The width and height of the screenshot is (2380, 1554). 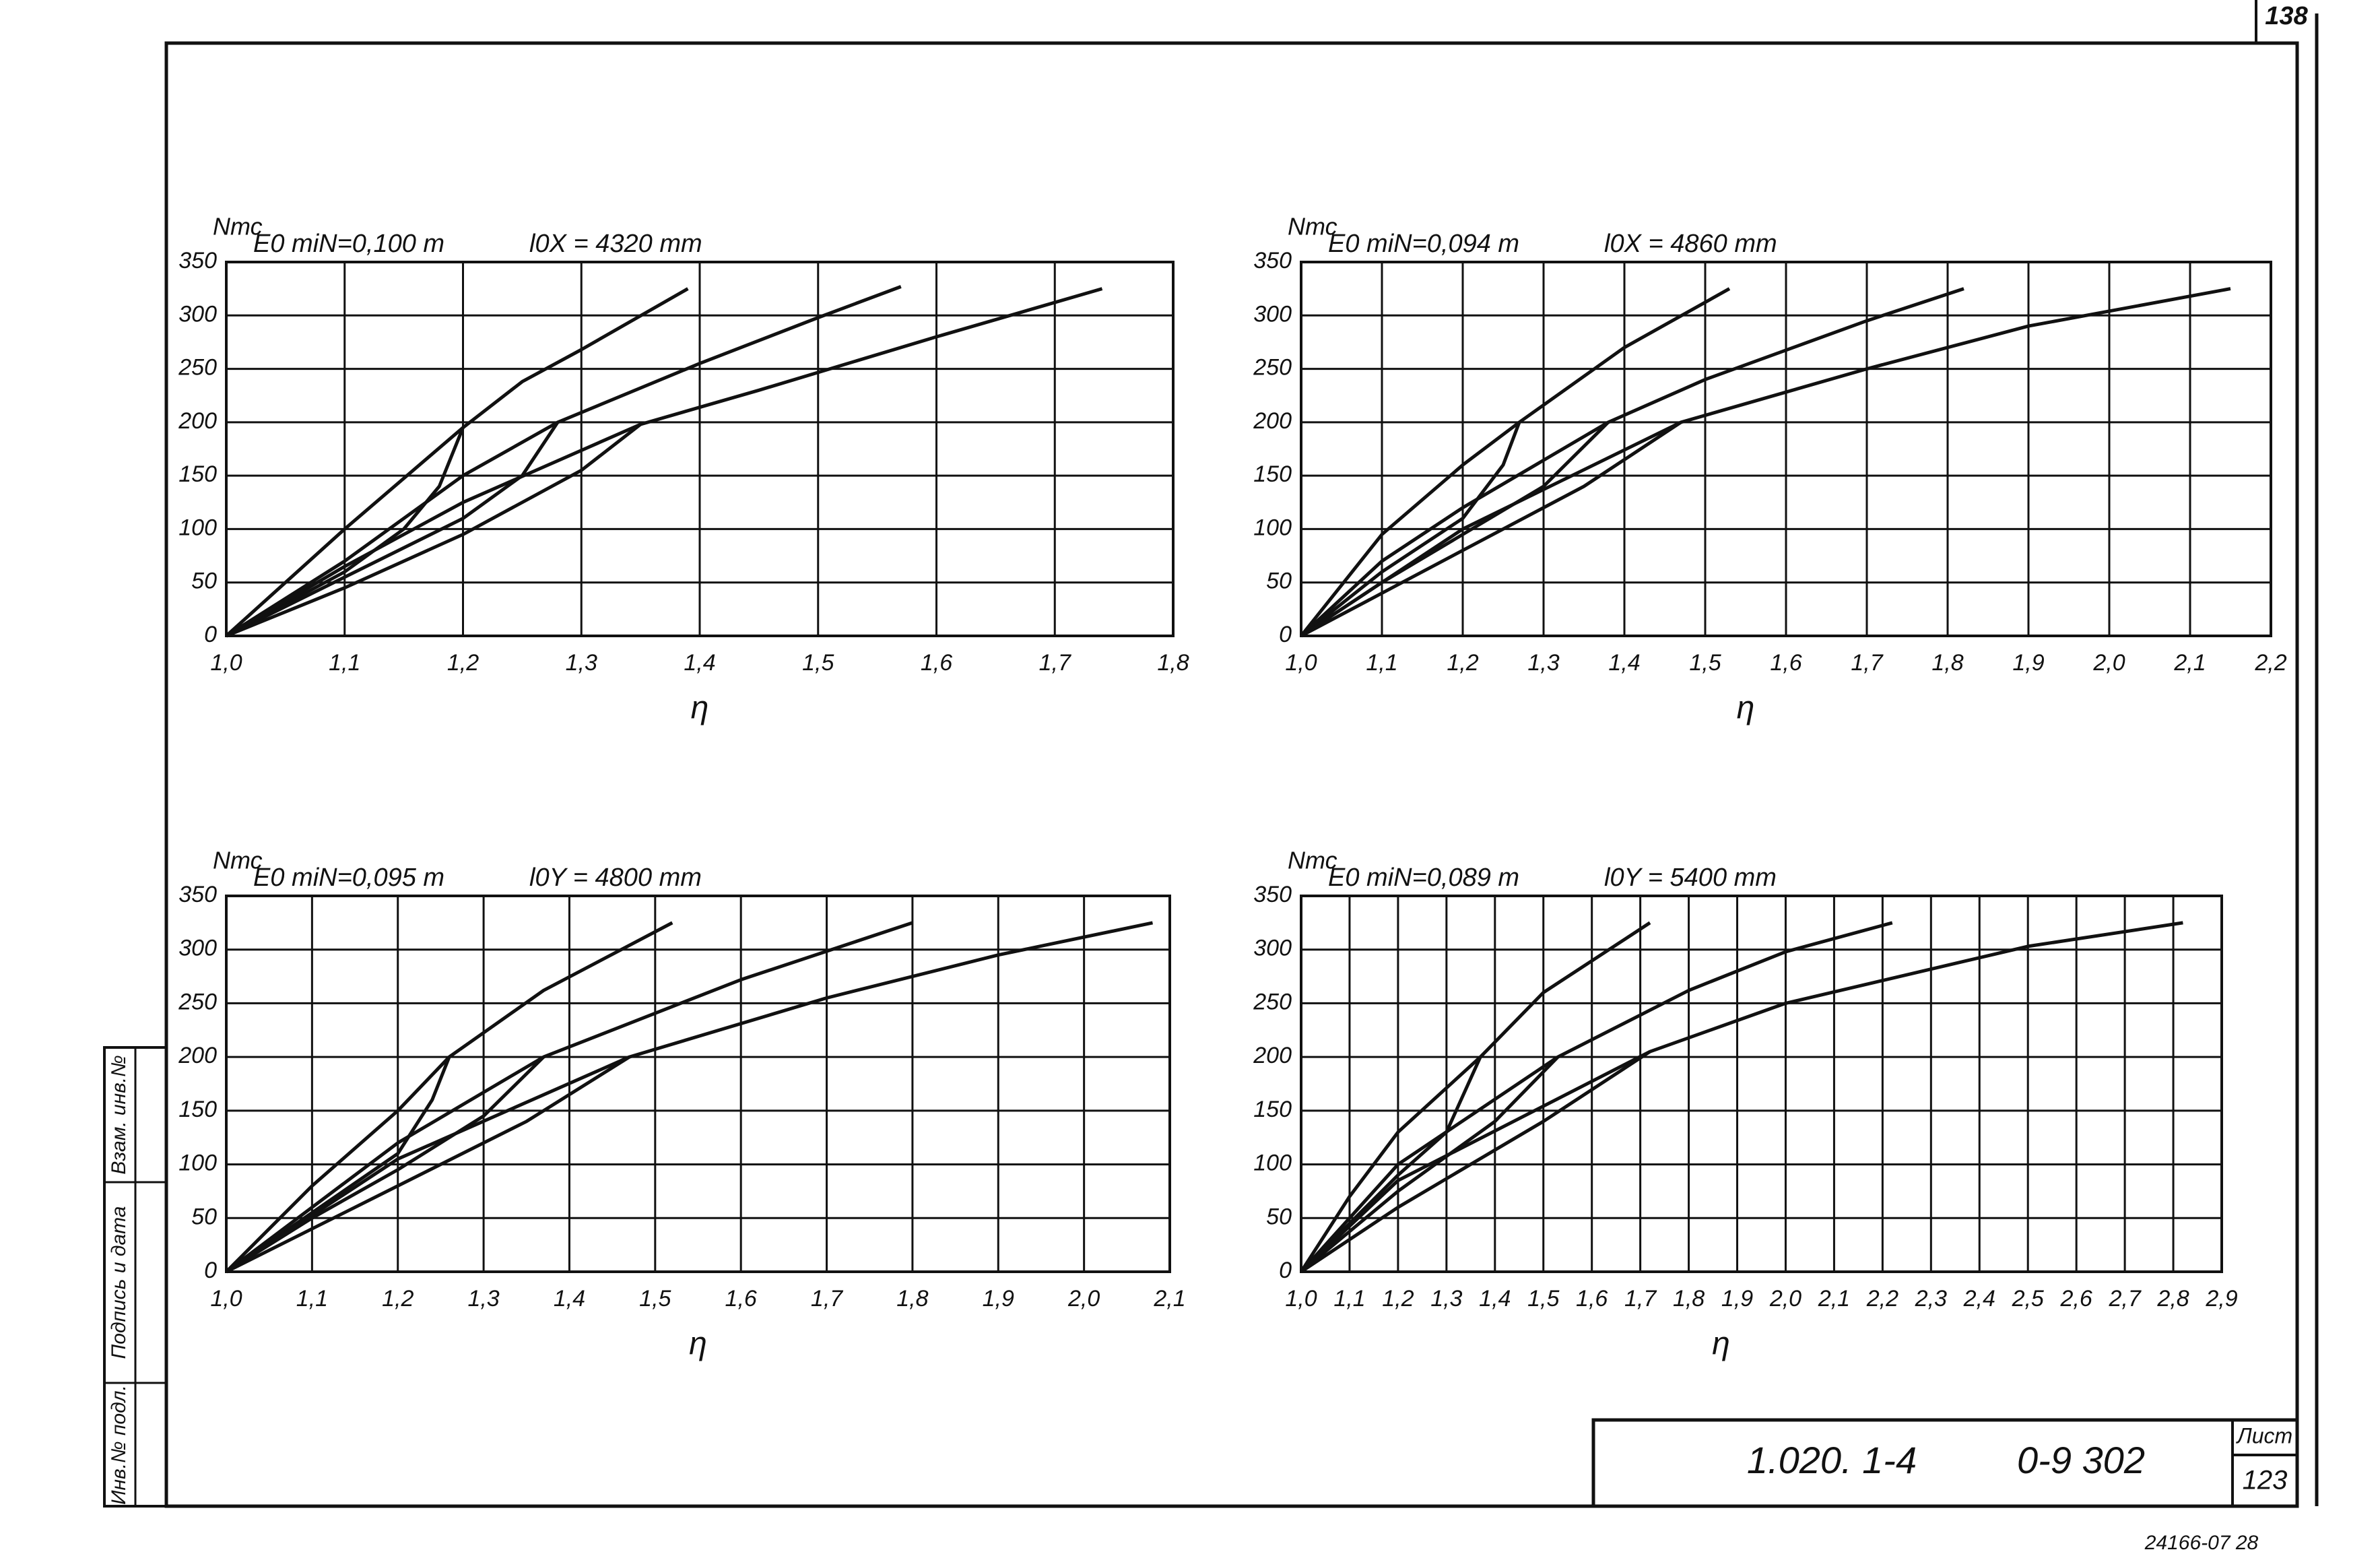 What do you see at coordinates (119, 1114) in the screenshot?
I see `side-stamp-label: Взам. инв.№` at bounding box center [119, 1114].